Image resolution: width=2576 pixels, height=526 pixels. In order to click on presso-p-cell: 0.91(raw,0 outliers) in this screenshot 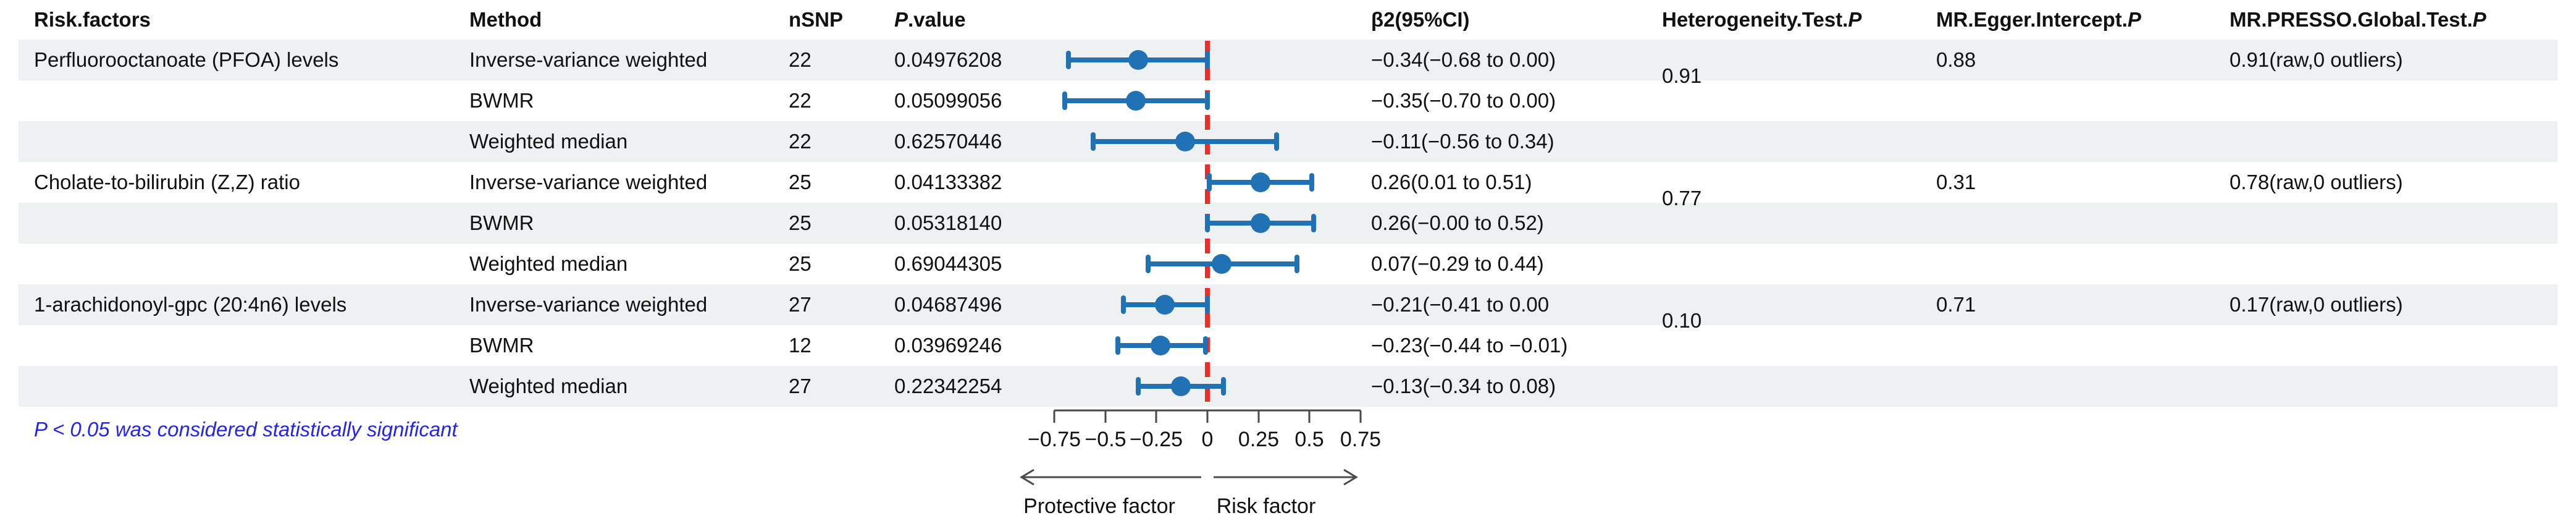, I will do `click(2390, 60)`.